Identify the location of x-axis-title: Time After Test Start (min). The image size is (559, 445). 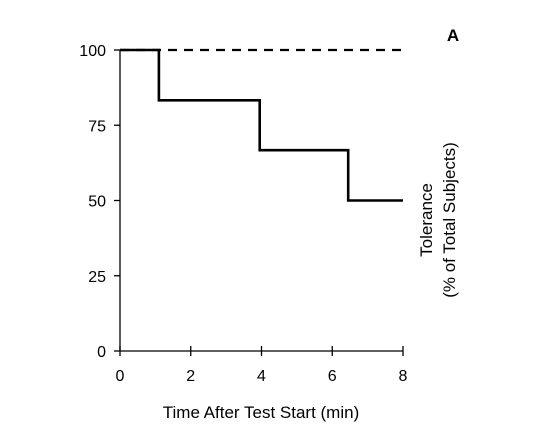
(261, 412).